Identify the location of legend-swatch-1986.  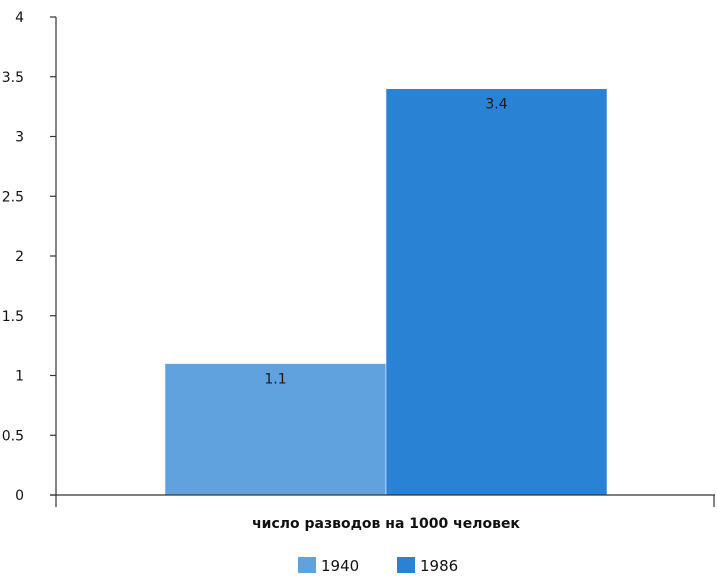
(406, 565).